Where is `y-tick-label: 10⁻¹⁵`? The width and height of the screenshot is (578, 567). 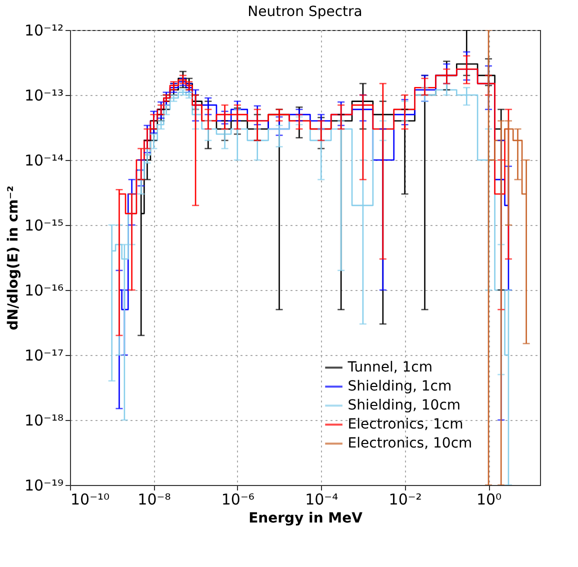 y-tick-label: 10⁻¹⁵ is located at coordinates (44, 225).